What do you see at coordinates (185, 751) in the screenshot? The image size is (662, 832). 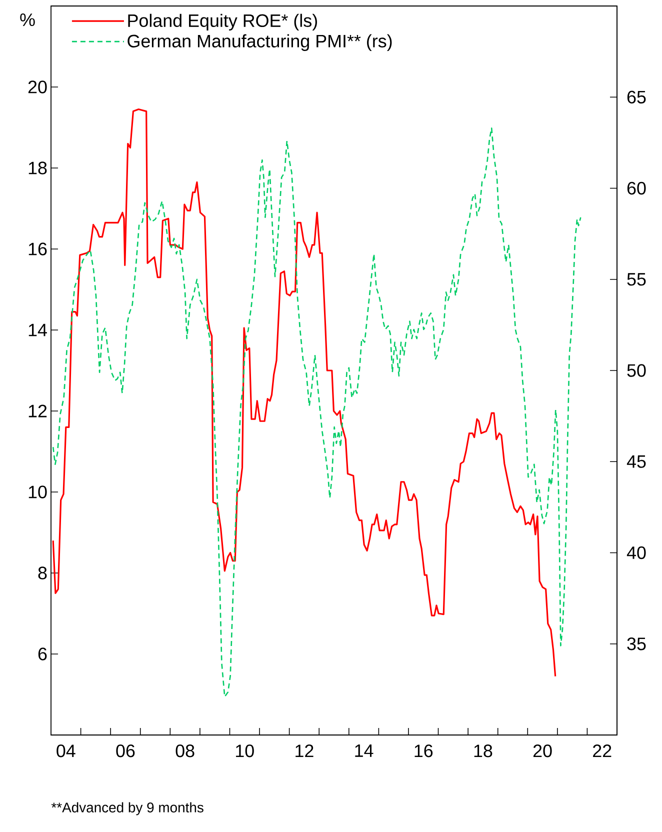 I see `x-tick-label: 08` at bounding box center [185, 751].